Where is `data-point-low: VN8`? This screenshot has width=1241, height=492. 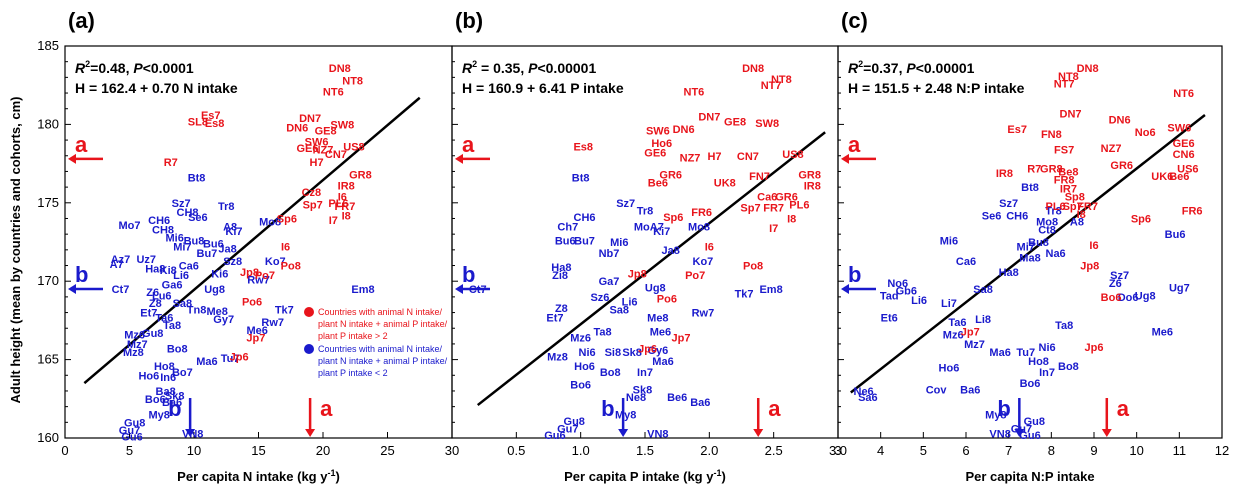
data-point-low: VN8 is located at coordinates (999, 434).